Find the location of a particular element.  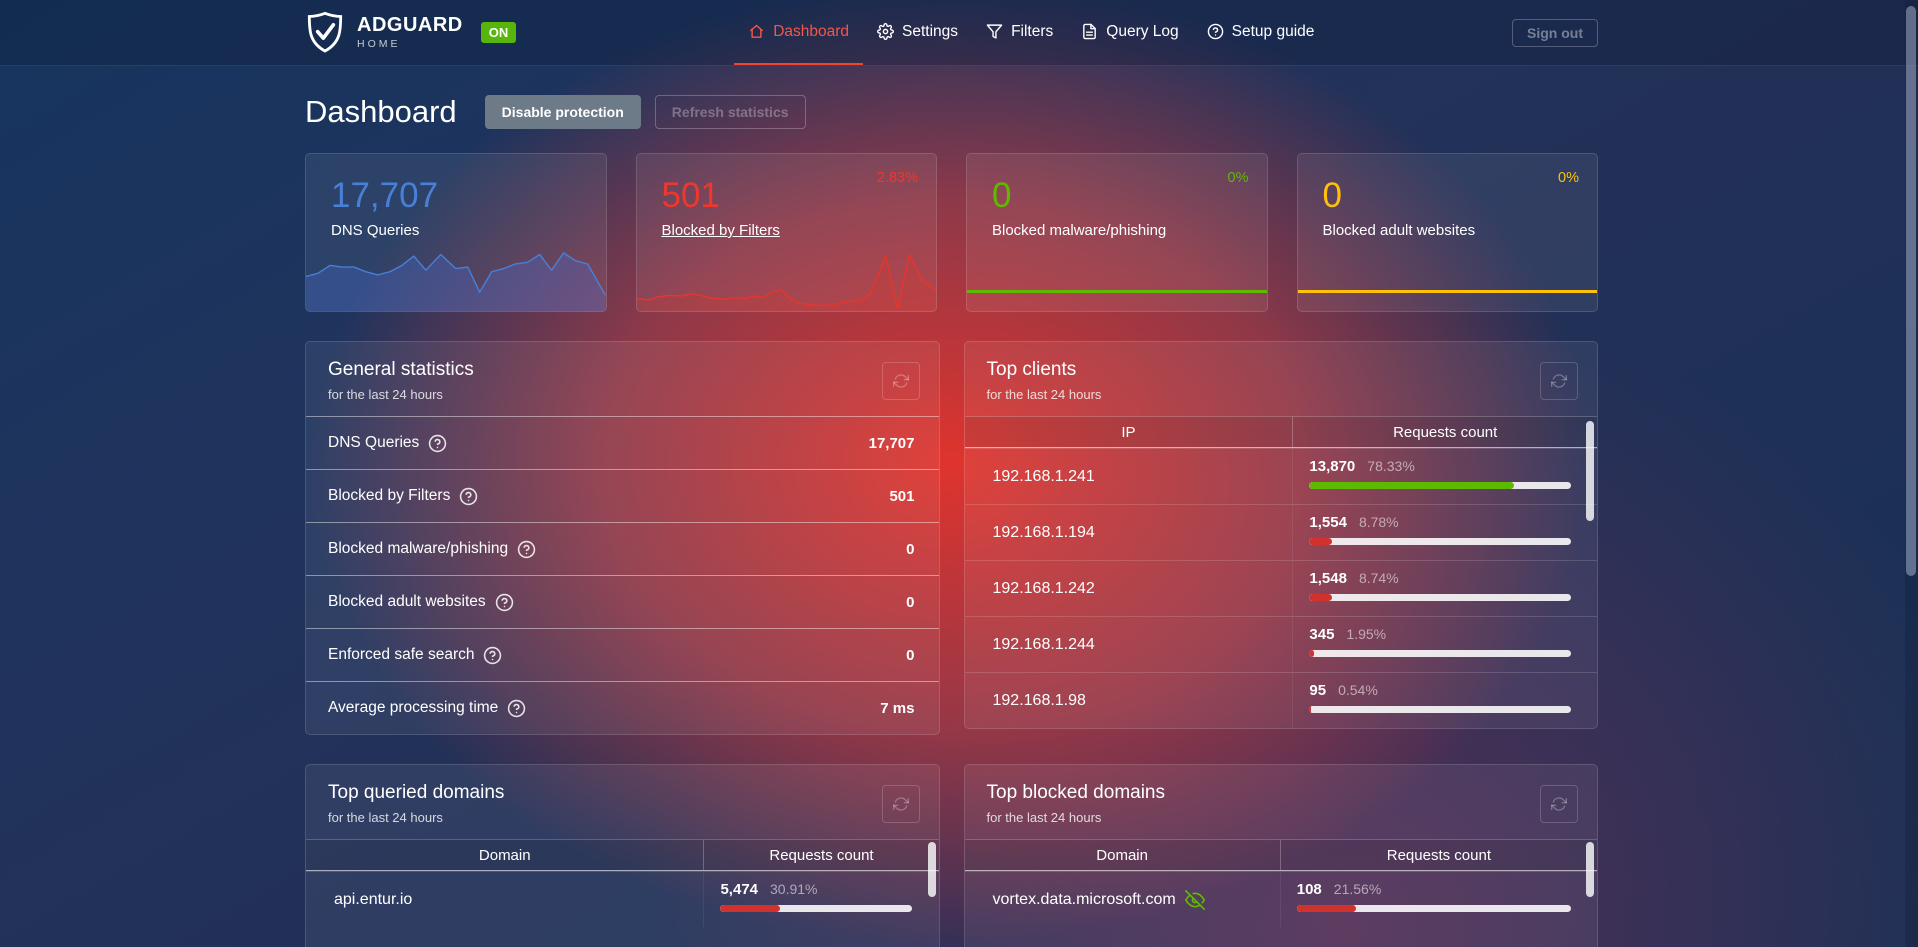

table-cell-main: api.entur.io is located at coordinates (505, 899).